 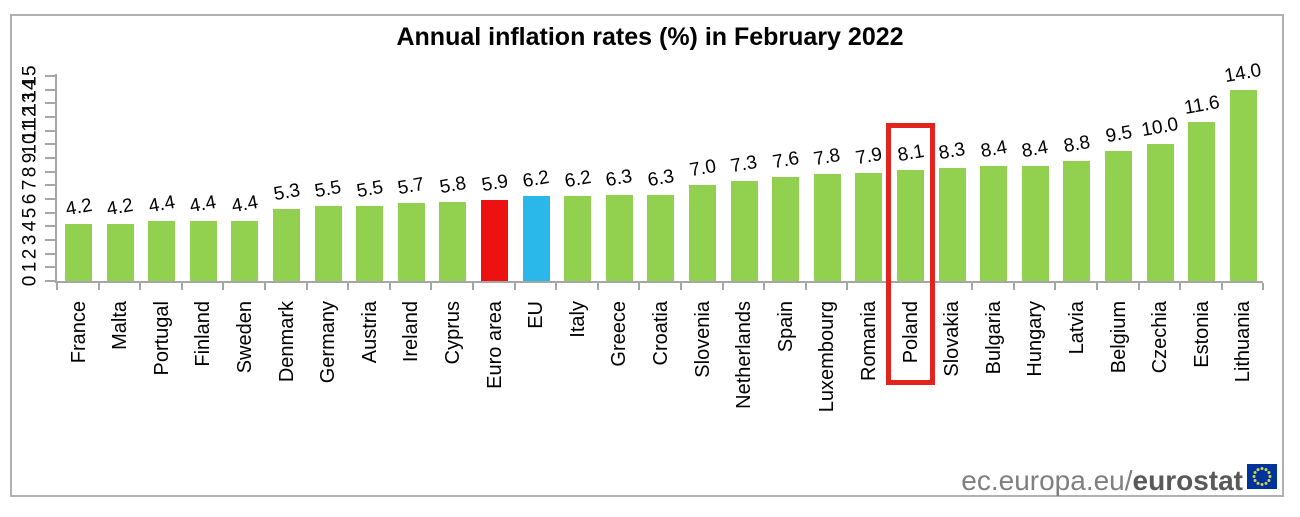 What do you see at coordinates (30, 171) in the screenshot?
I see `y-axis-label: 8` at bounding box center [30, 171].